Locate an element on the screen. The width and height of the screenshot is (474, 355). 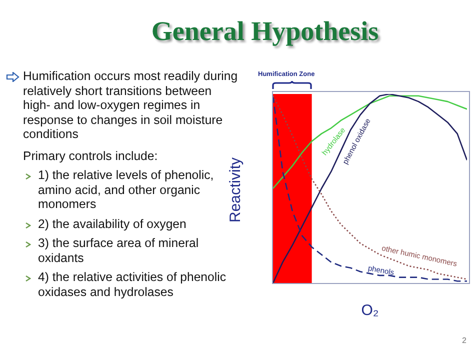
text: 4) the relative activities of phenolic oxidases and hydrolases is located at coordinates (132, 284).